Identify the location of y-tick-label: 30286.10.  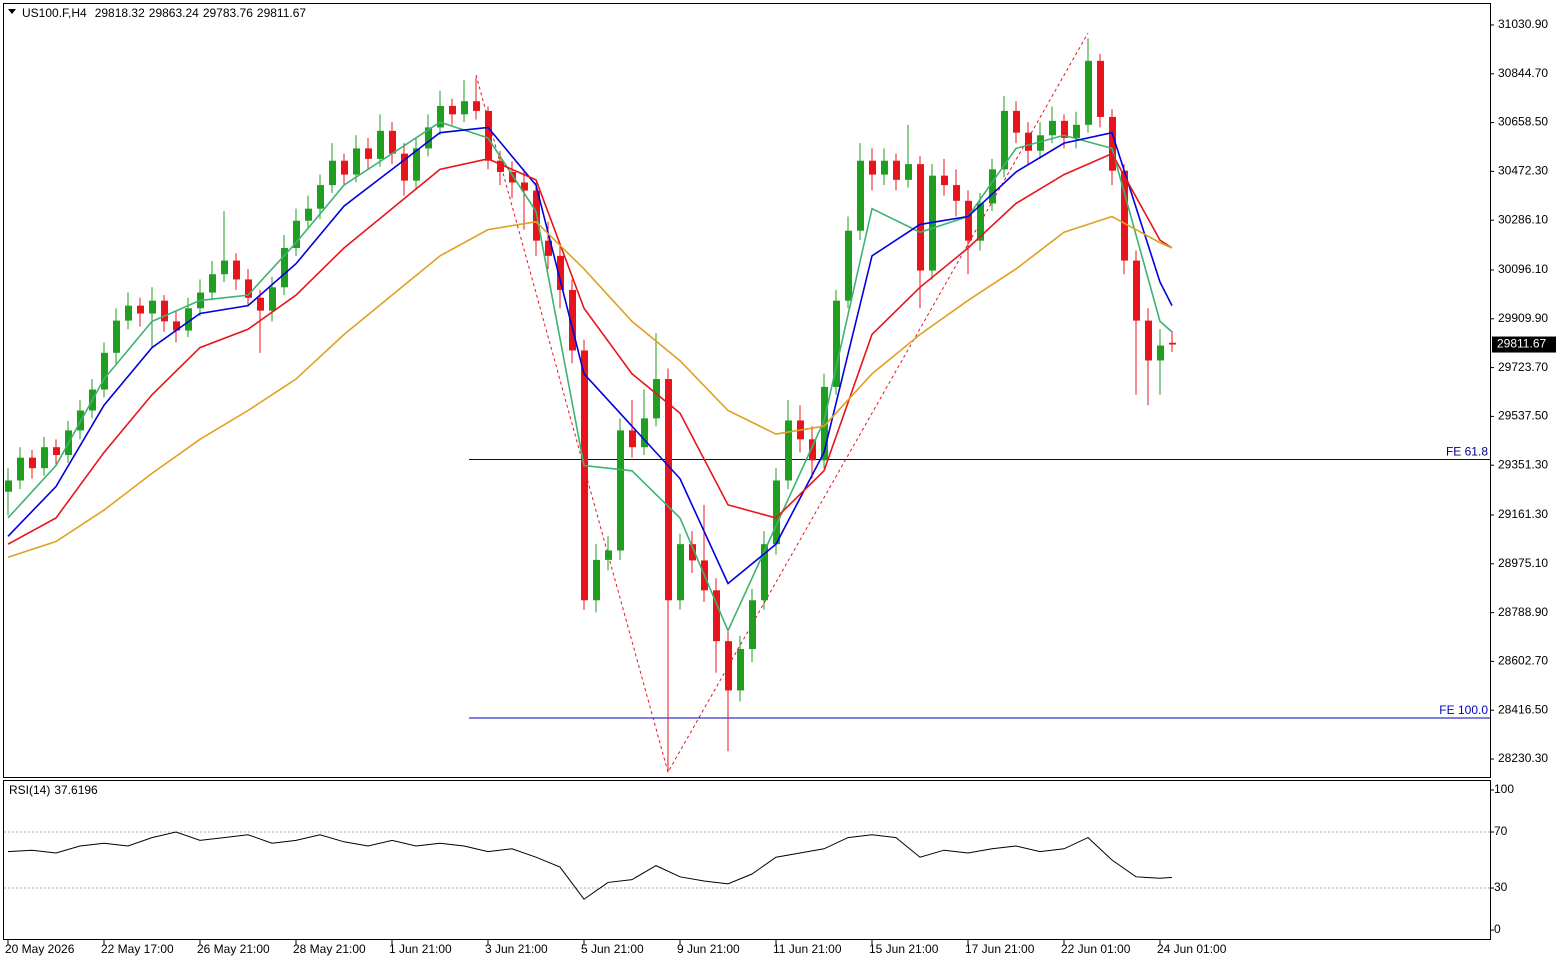
(1523, 219).